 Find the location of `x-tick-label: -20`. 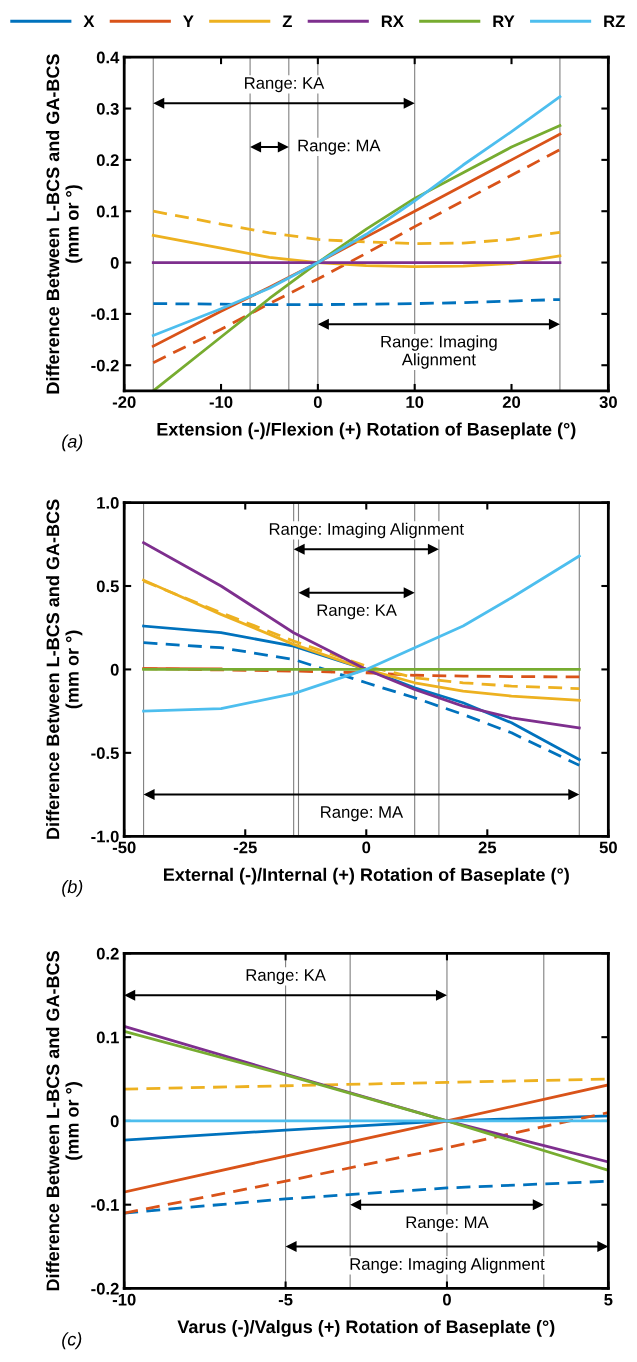

x-tick-label: -20 is located at coordinates (124, 402).